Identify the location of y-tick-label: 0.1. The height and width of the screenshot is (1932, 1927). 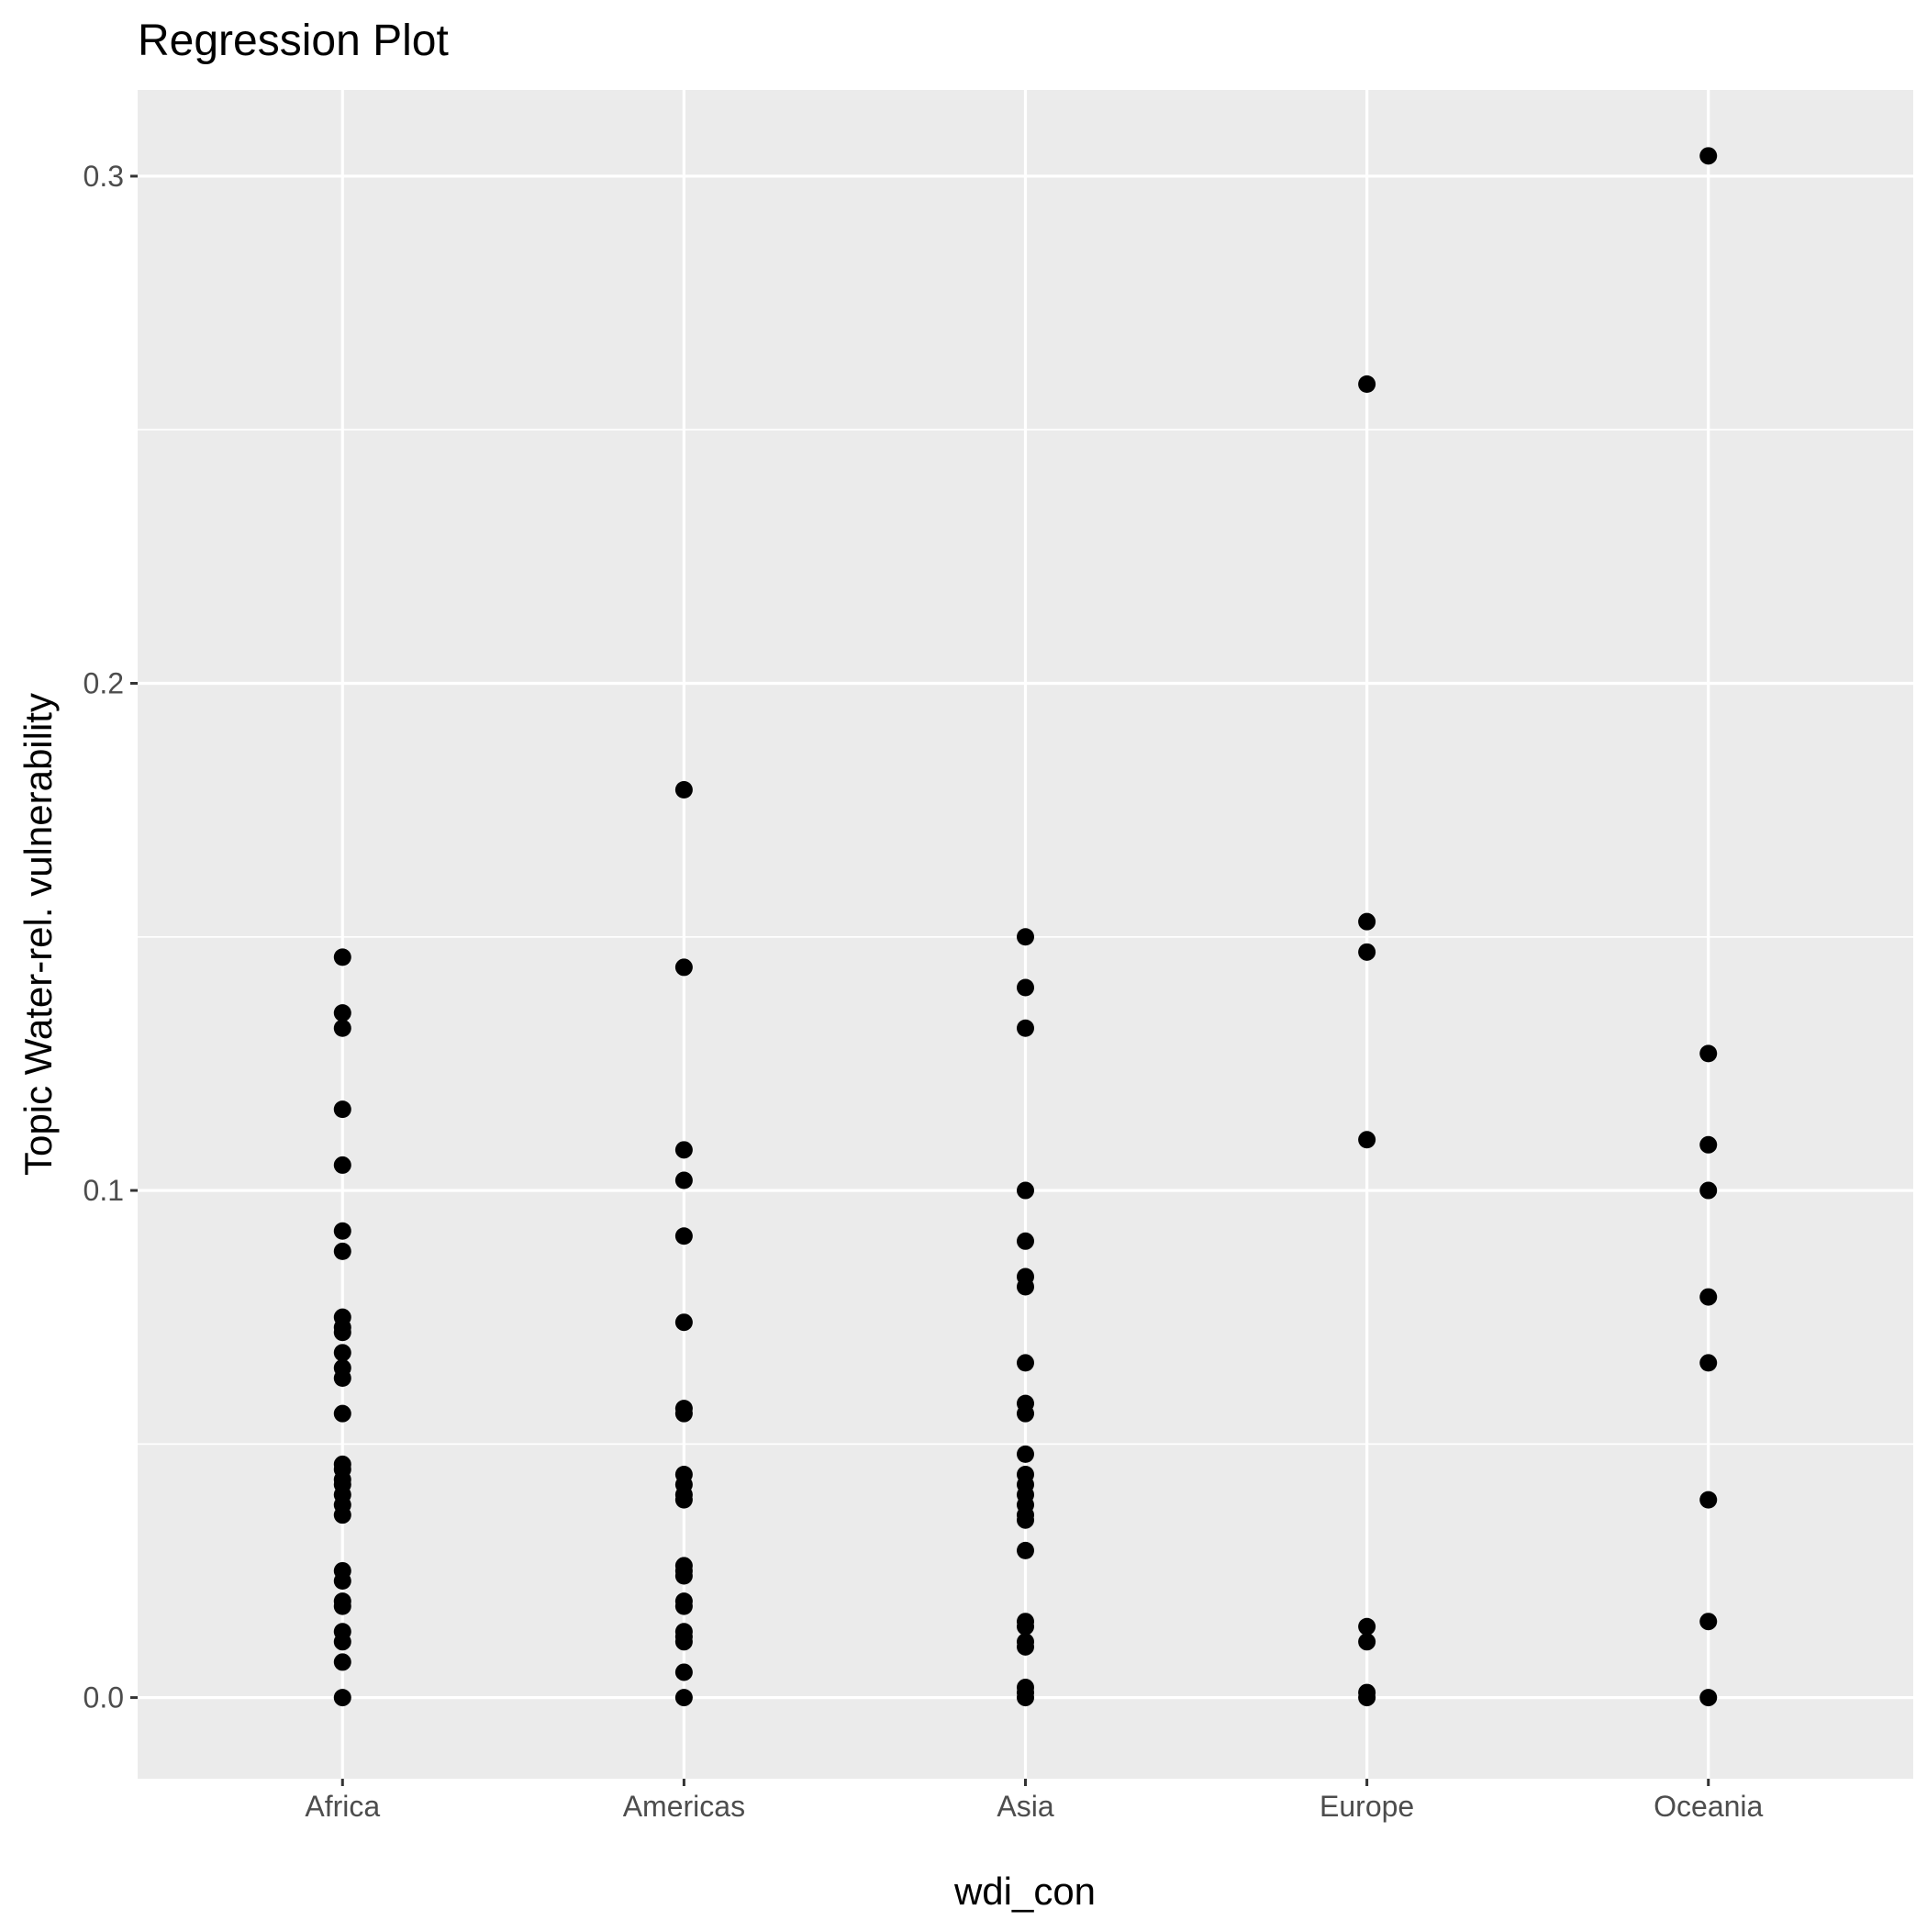
(104, 1191).